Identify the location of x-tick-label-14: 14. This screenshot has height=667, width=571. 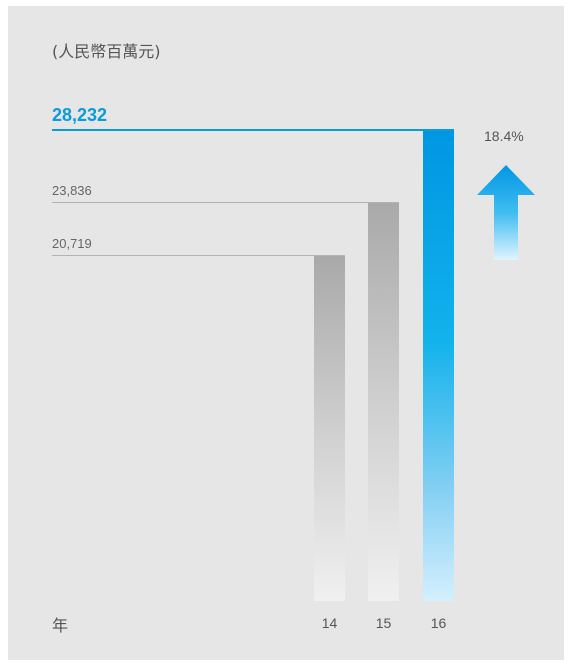
(329, 623).